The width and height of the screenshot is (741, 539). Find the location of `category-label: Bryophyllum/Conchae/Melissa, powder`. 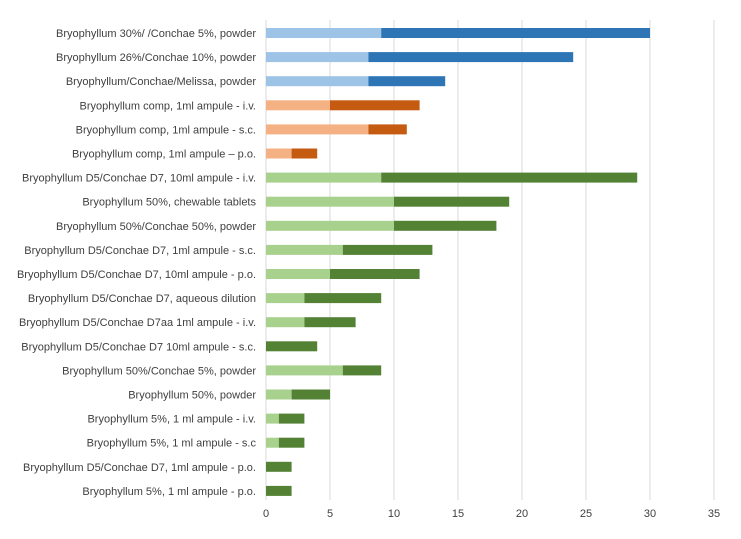

category-label: Bryophyllum/Conchae/Melissa, powder is located at coordinates (161, 82).